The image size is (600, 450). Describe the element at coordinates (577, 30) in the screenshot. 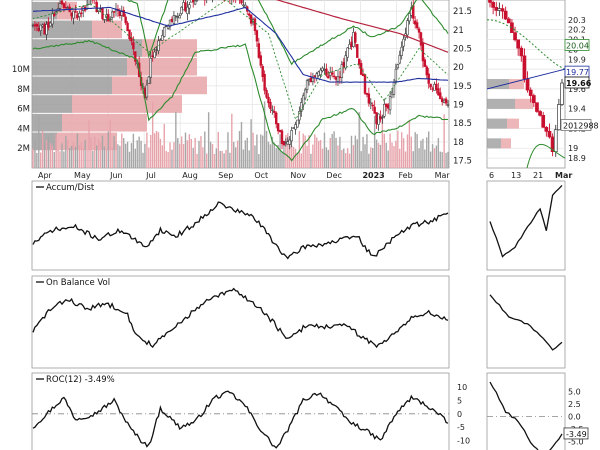

I see `inset-price-axis-tick-label: 20.2` at that location.